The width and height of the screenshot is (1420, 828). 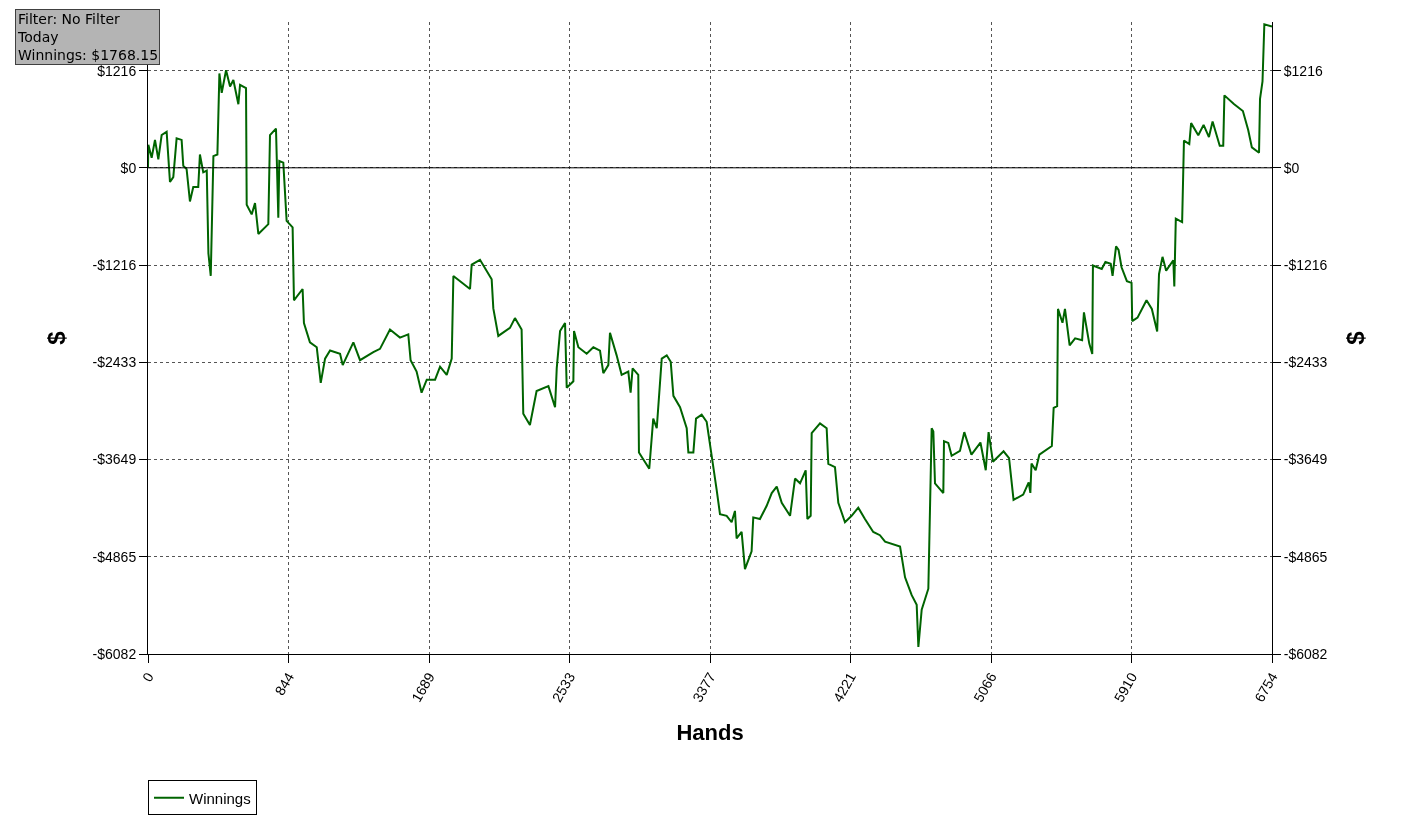 What do you see at coordinates (1355, 337) in the screenshot?
I see `y2-axis-title: $` at bounding box center [1355, 337].